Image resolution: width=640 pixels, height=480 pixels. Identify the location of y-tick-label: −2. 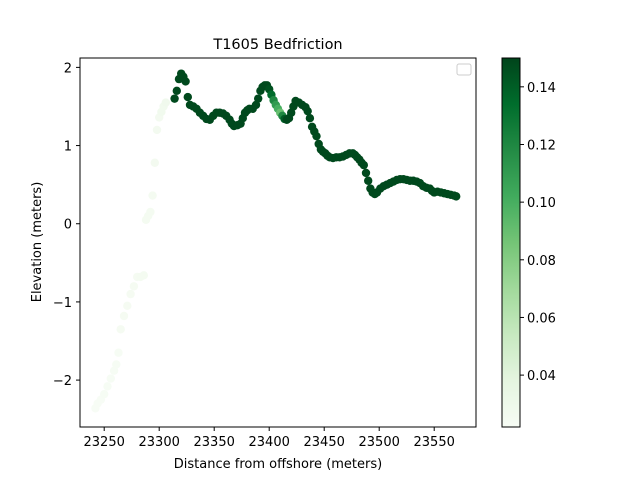
(62, 381).